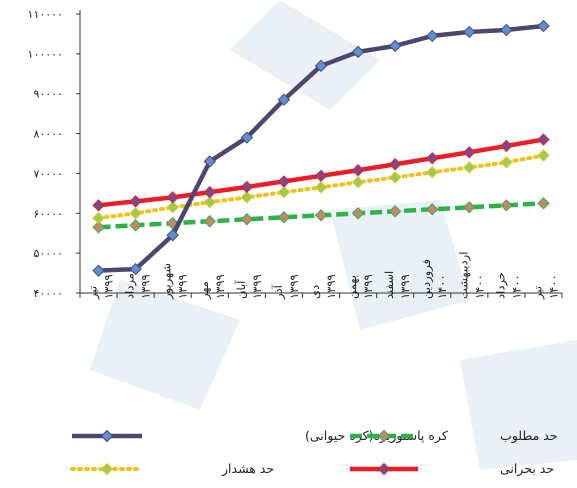  What do you see at coordinates (352, 287) in the screenshot?
I see `x-tick-label-line: بهمن` at bounding box center [352, 287].